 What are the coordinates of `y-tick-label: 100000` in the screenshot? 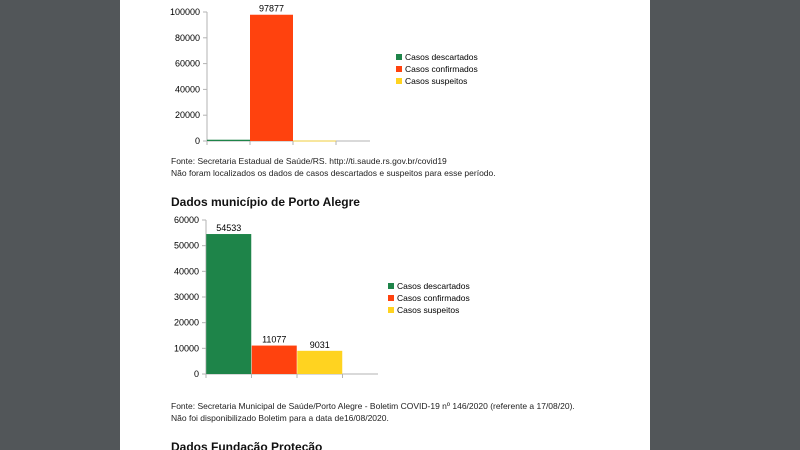 It's located at (185, 12).